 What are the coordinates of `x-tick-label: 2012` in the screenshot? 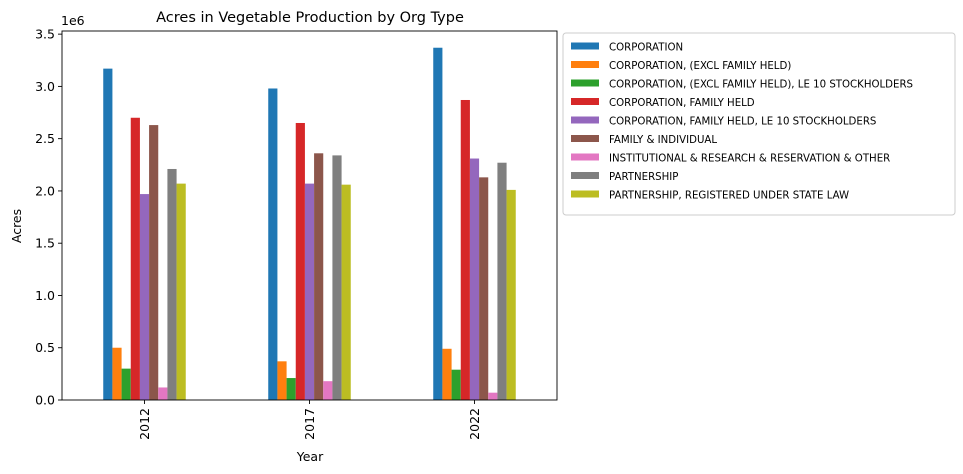 It's located at (144, 424).